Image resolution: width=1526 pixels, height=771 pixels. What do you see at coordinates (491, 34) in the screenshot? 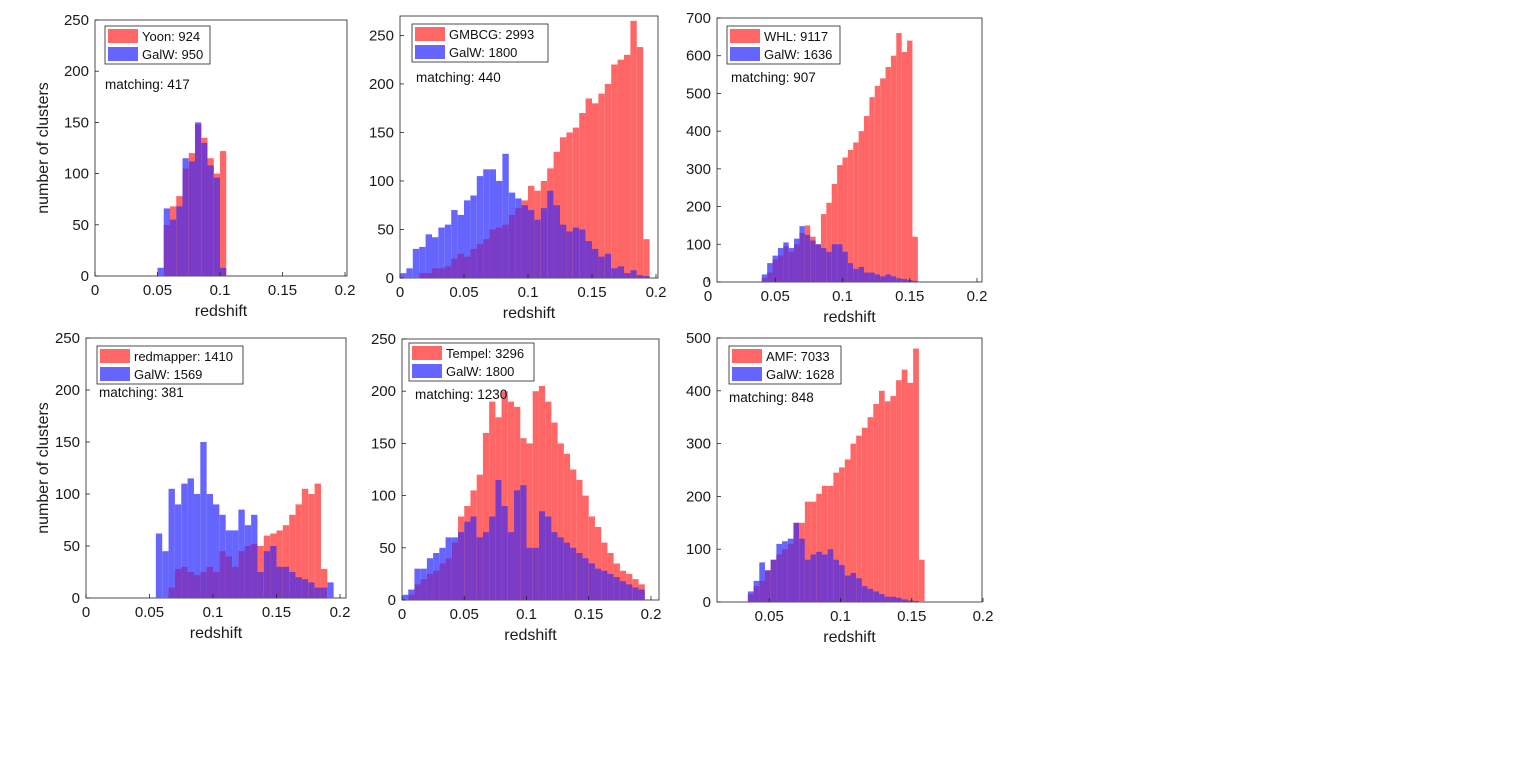
I see `legend-label-GMBCG: GMBCG: 2993` at bounding box center [491, 34].